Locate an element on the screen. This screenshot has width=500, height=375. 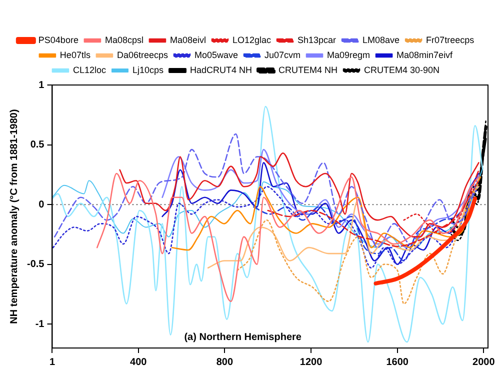
legend-label: LM08ave is located at coordinates (381, 39).